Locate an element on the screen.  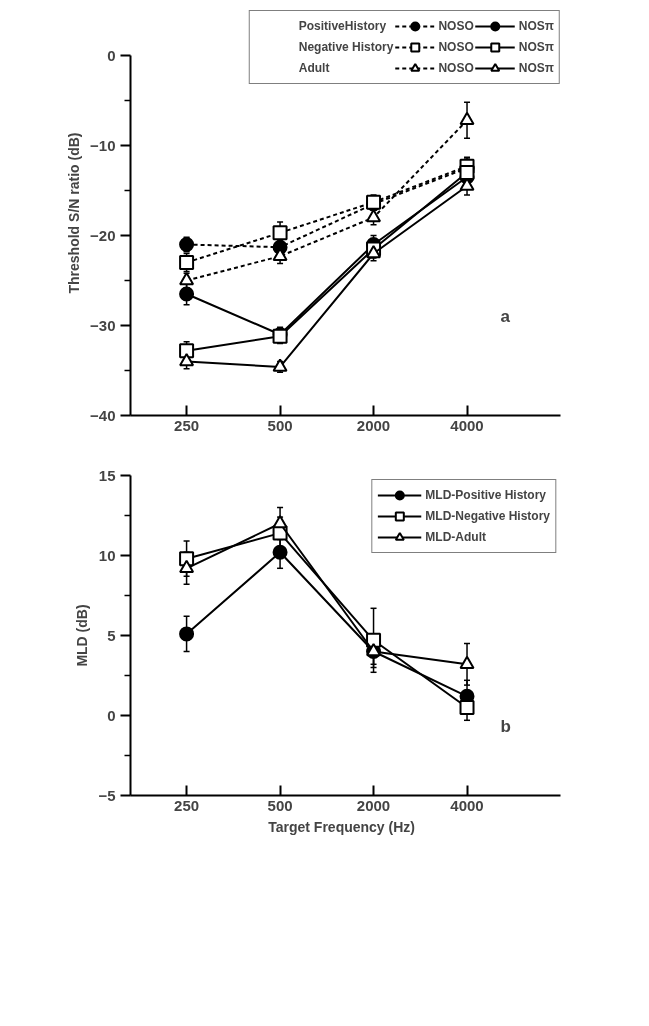
legend-label: MLD-Positive History is located at coordinates (485, 495).